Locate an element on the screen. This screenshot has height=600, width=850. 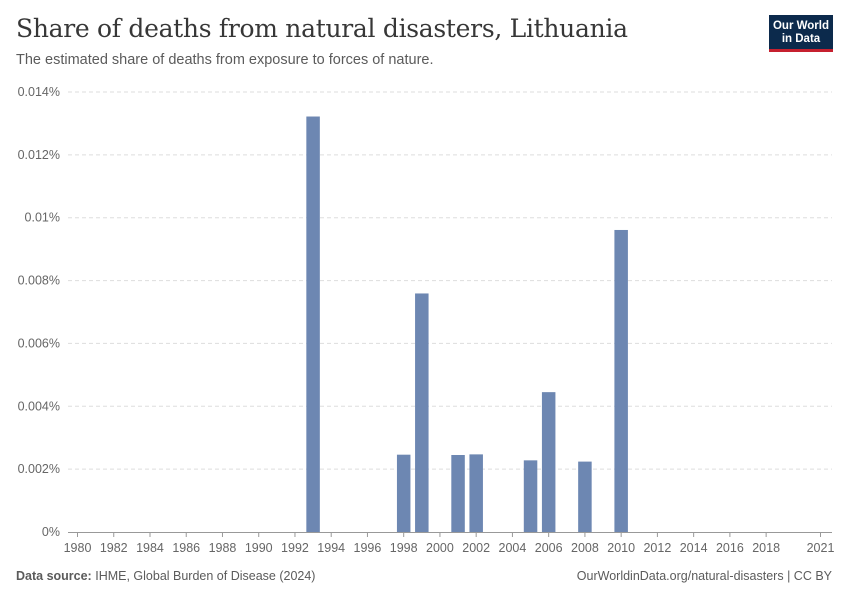
logo-line-1: Our World is located at coordinates (800, 26).